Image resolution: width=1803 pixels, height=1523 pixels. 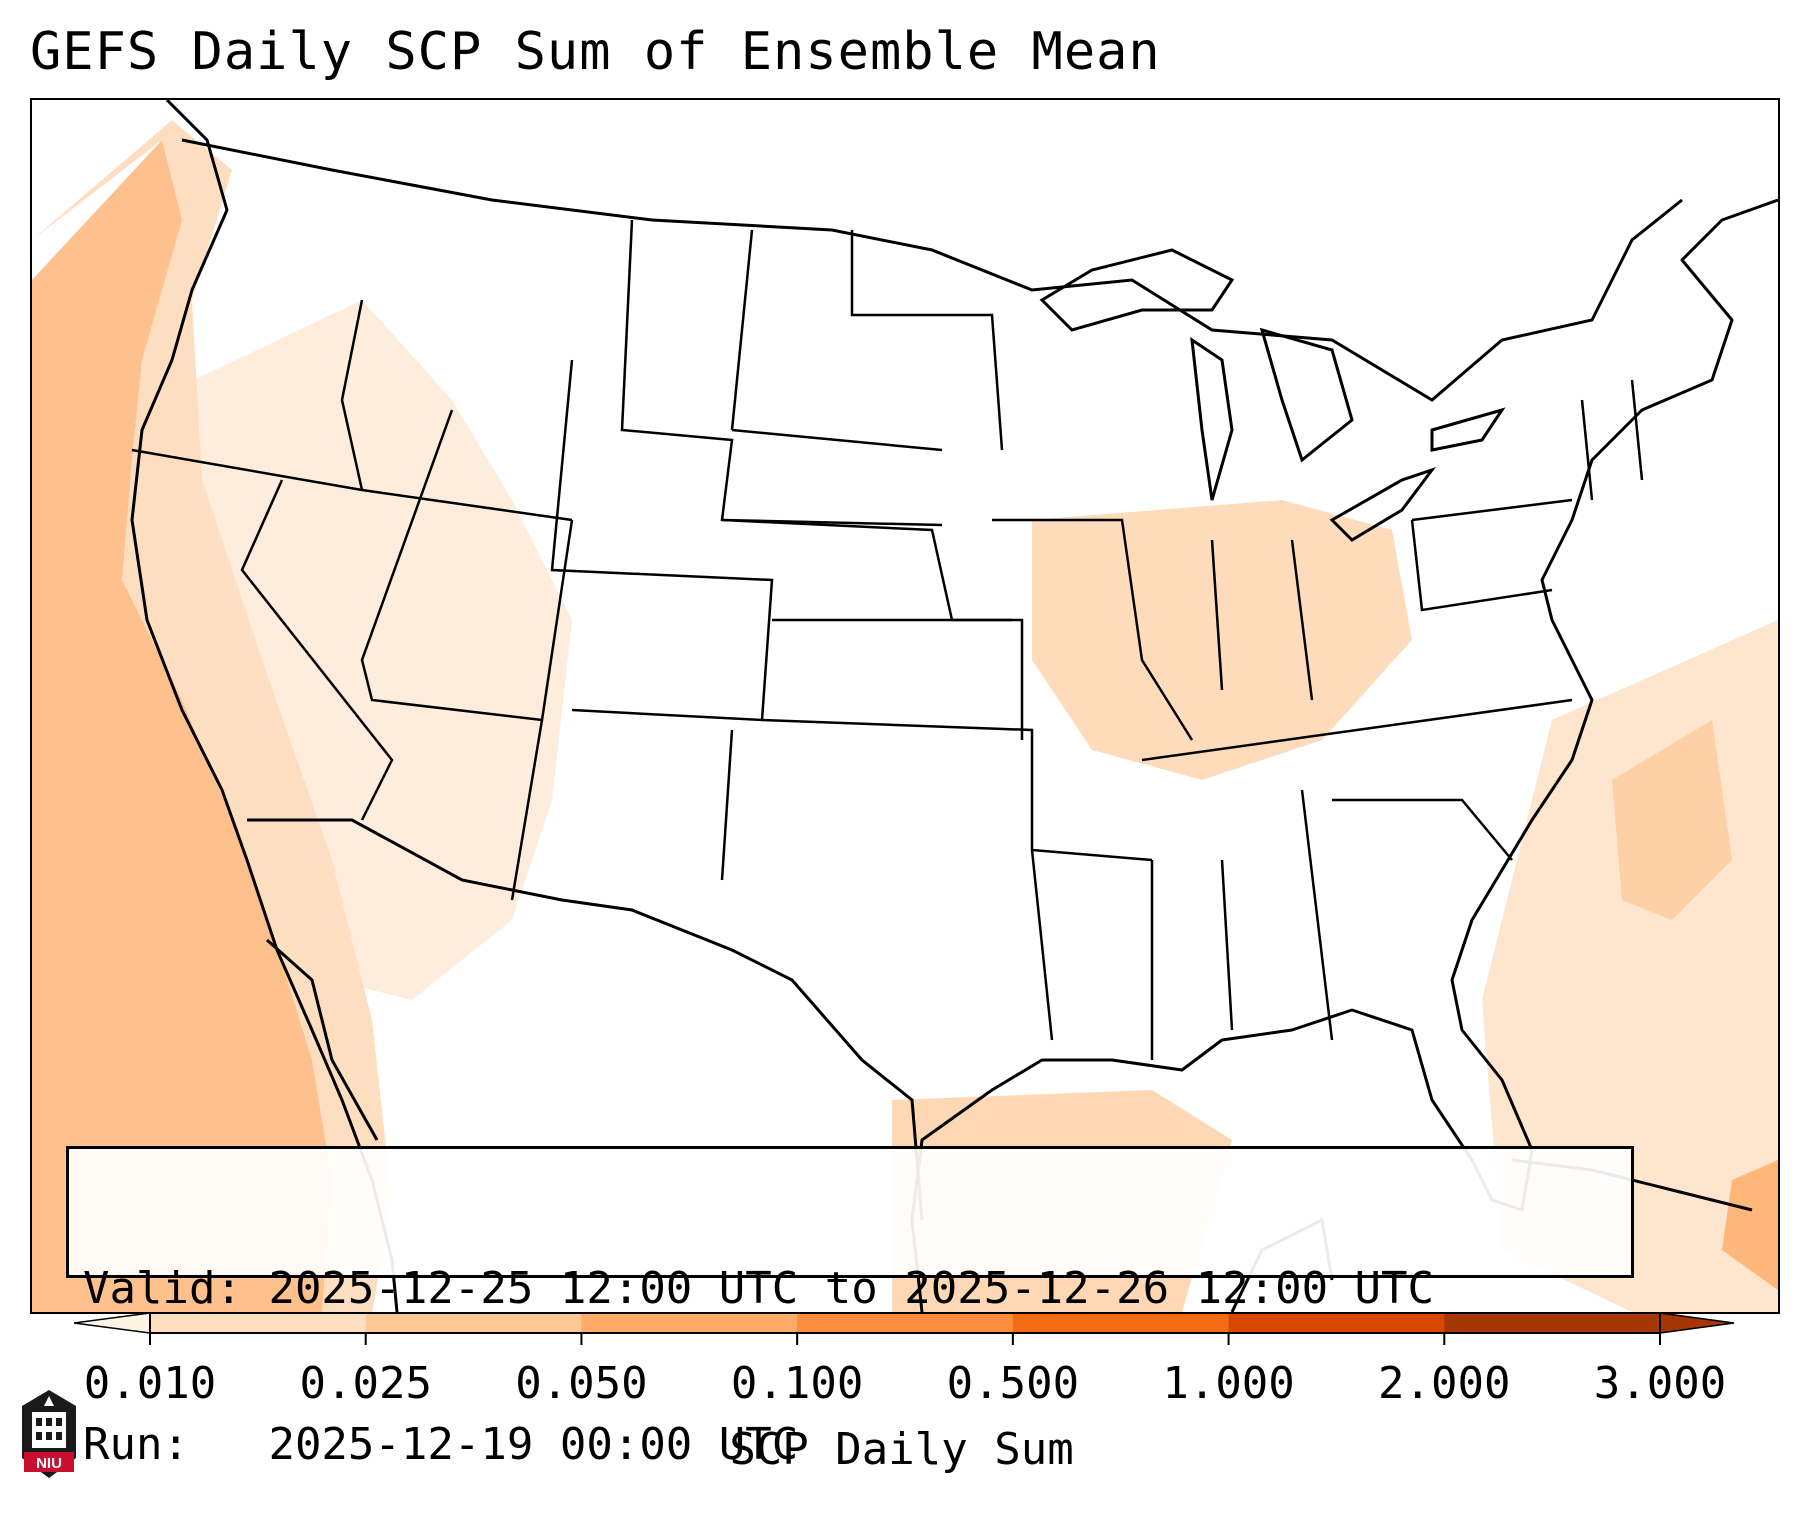 What do you see at coordinates (1383, 504) in the screenshot?
I see `lake-erie` at bounding box center [1383, 504].